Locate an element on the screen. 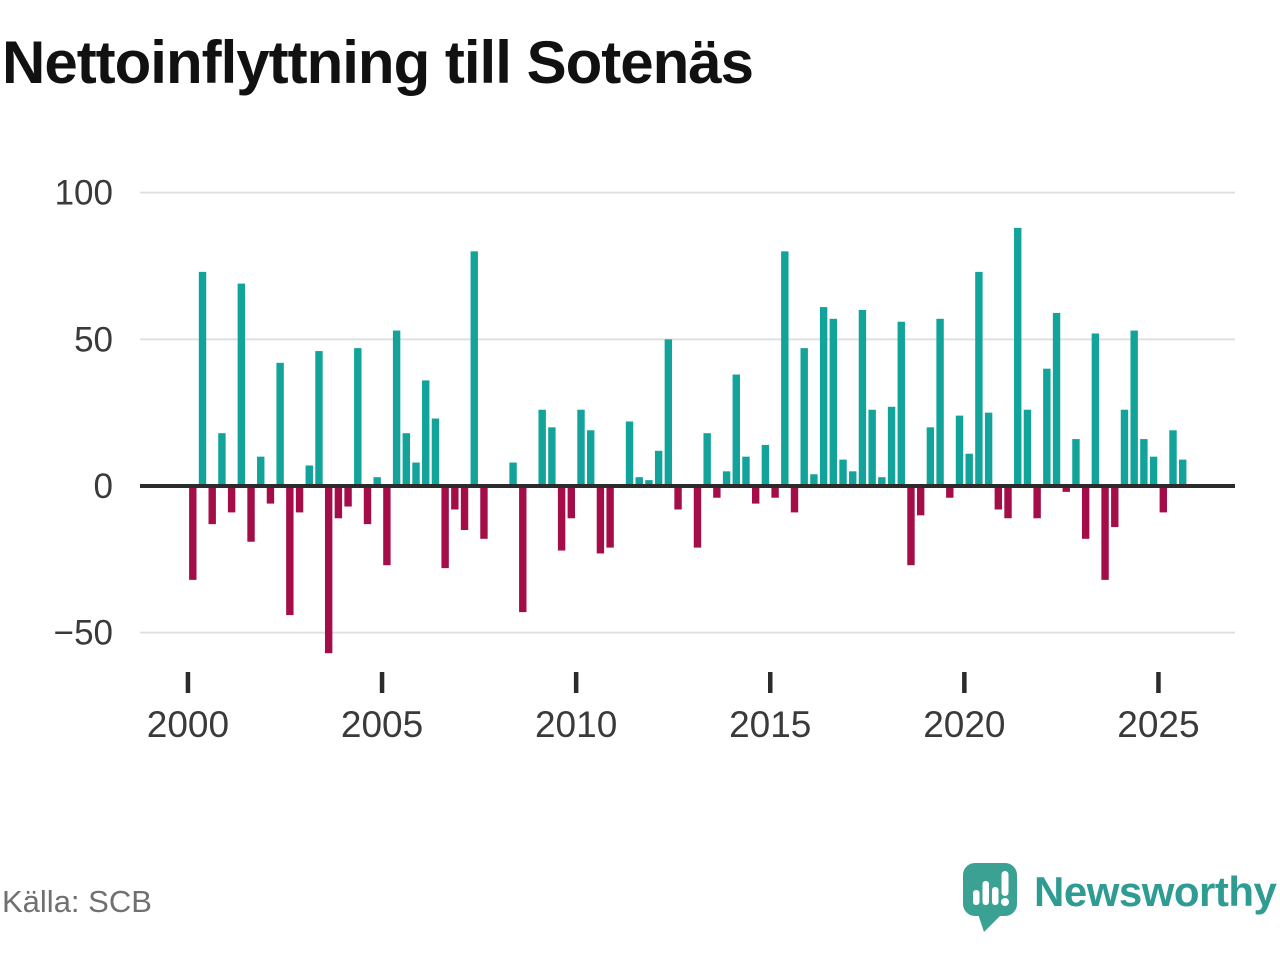  chart-title: Nettoinflyttning till Sotenäs is located at coordinates (378, 62).